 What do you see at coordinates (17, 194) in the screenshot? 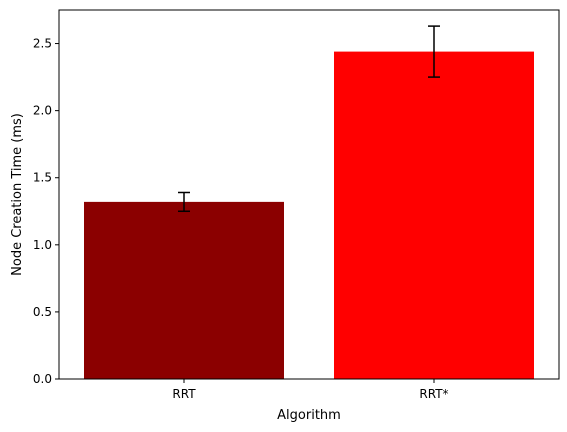
I see `y-axis-title: Node Creation Time (ms)` at bounding box center [17, 194].